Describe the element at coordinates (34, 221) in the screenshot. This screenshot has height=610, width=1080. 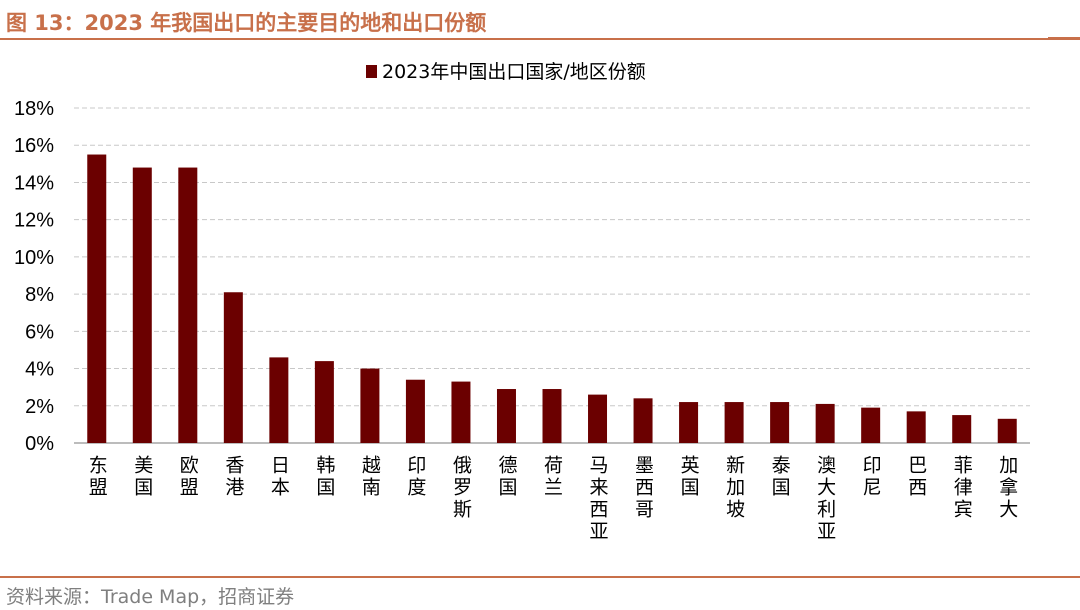
I see `y-tick-label: 12%` at that location.